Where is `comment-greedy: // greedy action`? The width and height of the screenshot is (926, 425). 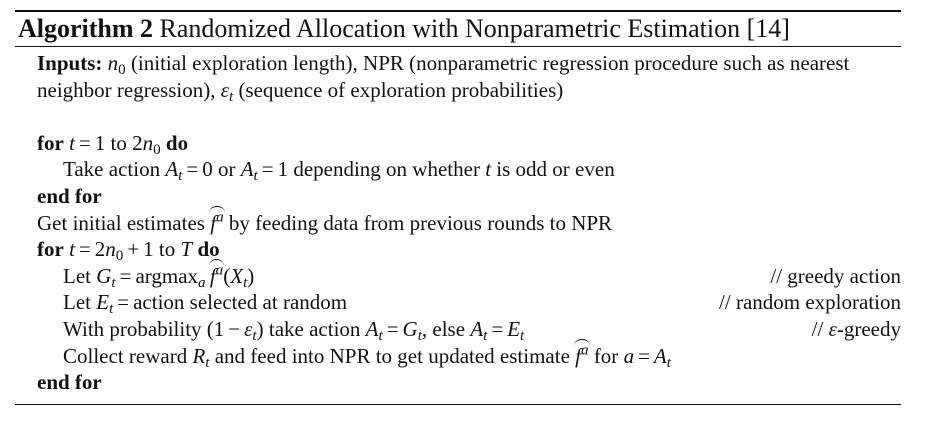 comment-greedy: // greedy action is located at coordinates (835, 275).